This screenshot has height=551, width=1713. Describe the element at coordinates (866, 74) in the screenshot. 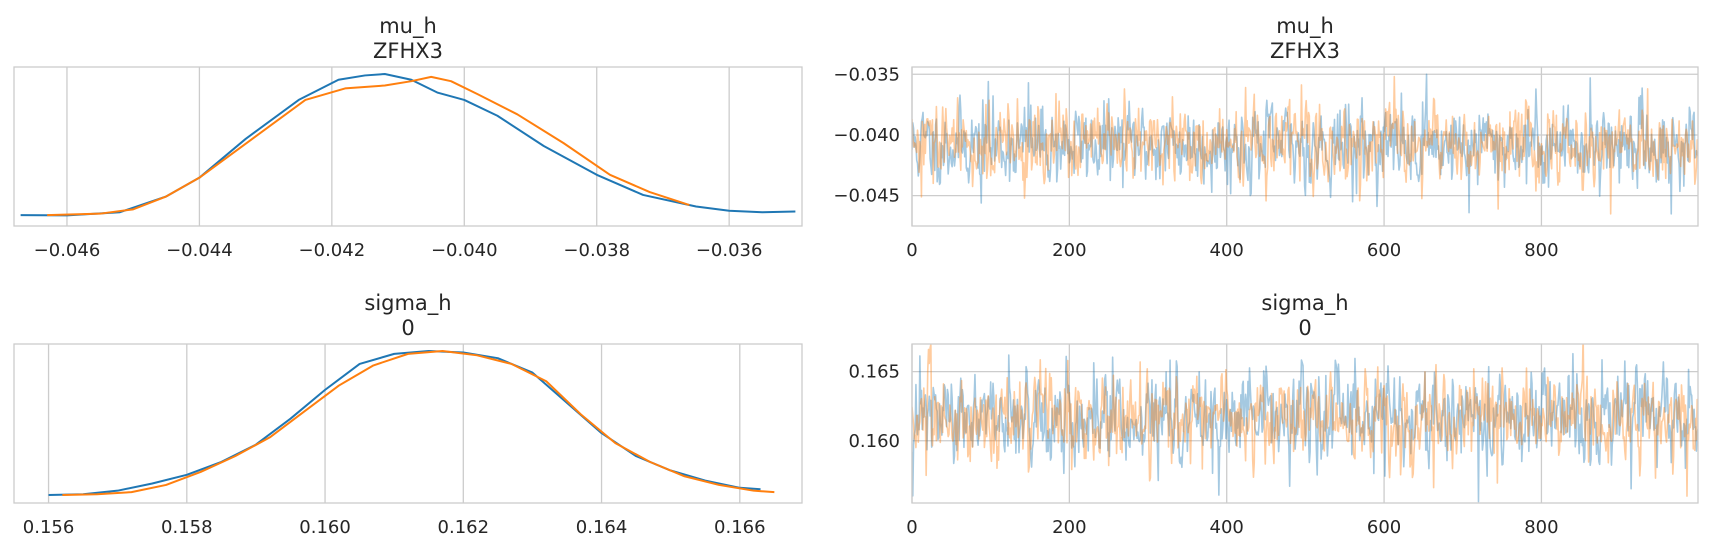

I see `y-tick-label: −0.035` at that location.